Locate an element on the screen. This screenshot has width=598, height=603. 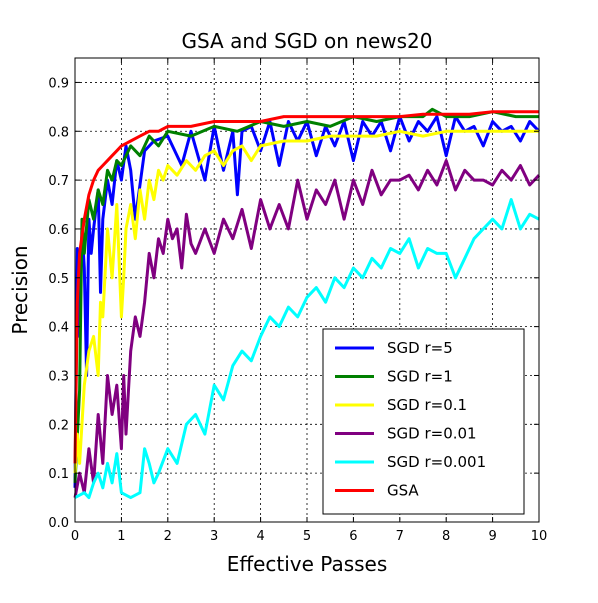
x-tick-label: 5 is located at coordinates (307, 536).